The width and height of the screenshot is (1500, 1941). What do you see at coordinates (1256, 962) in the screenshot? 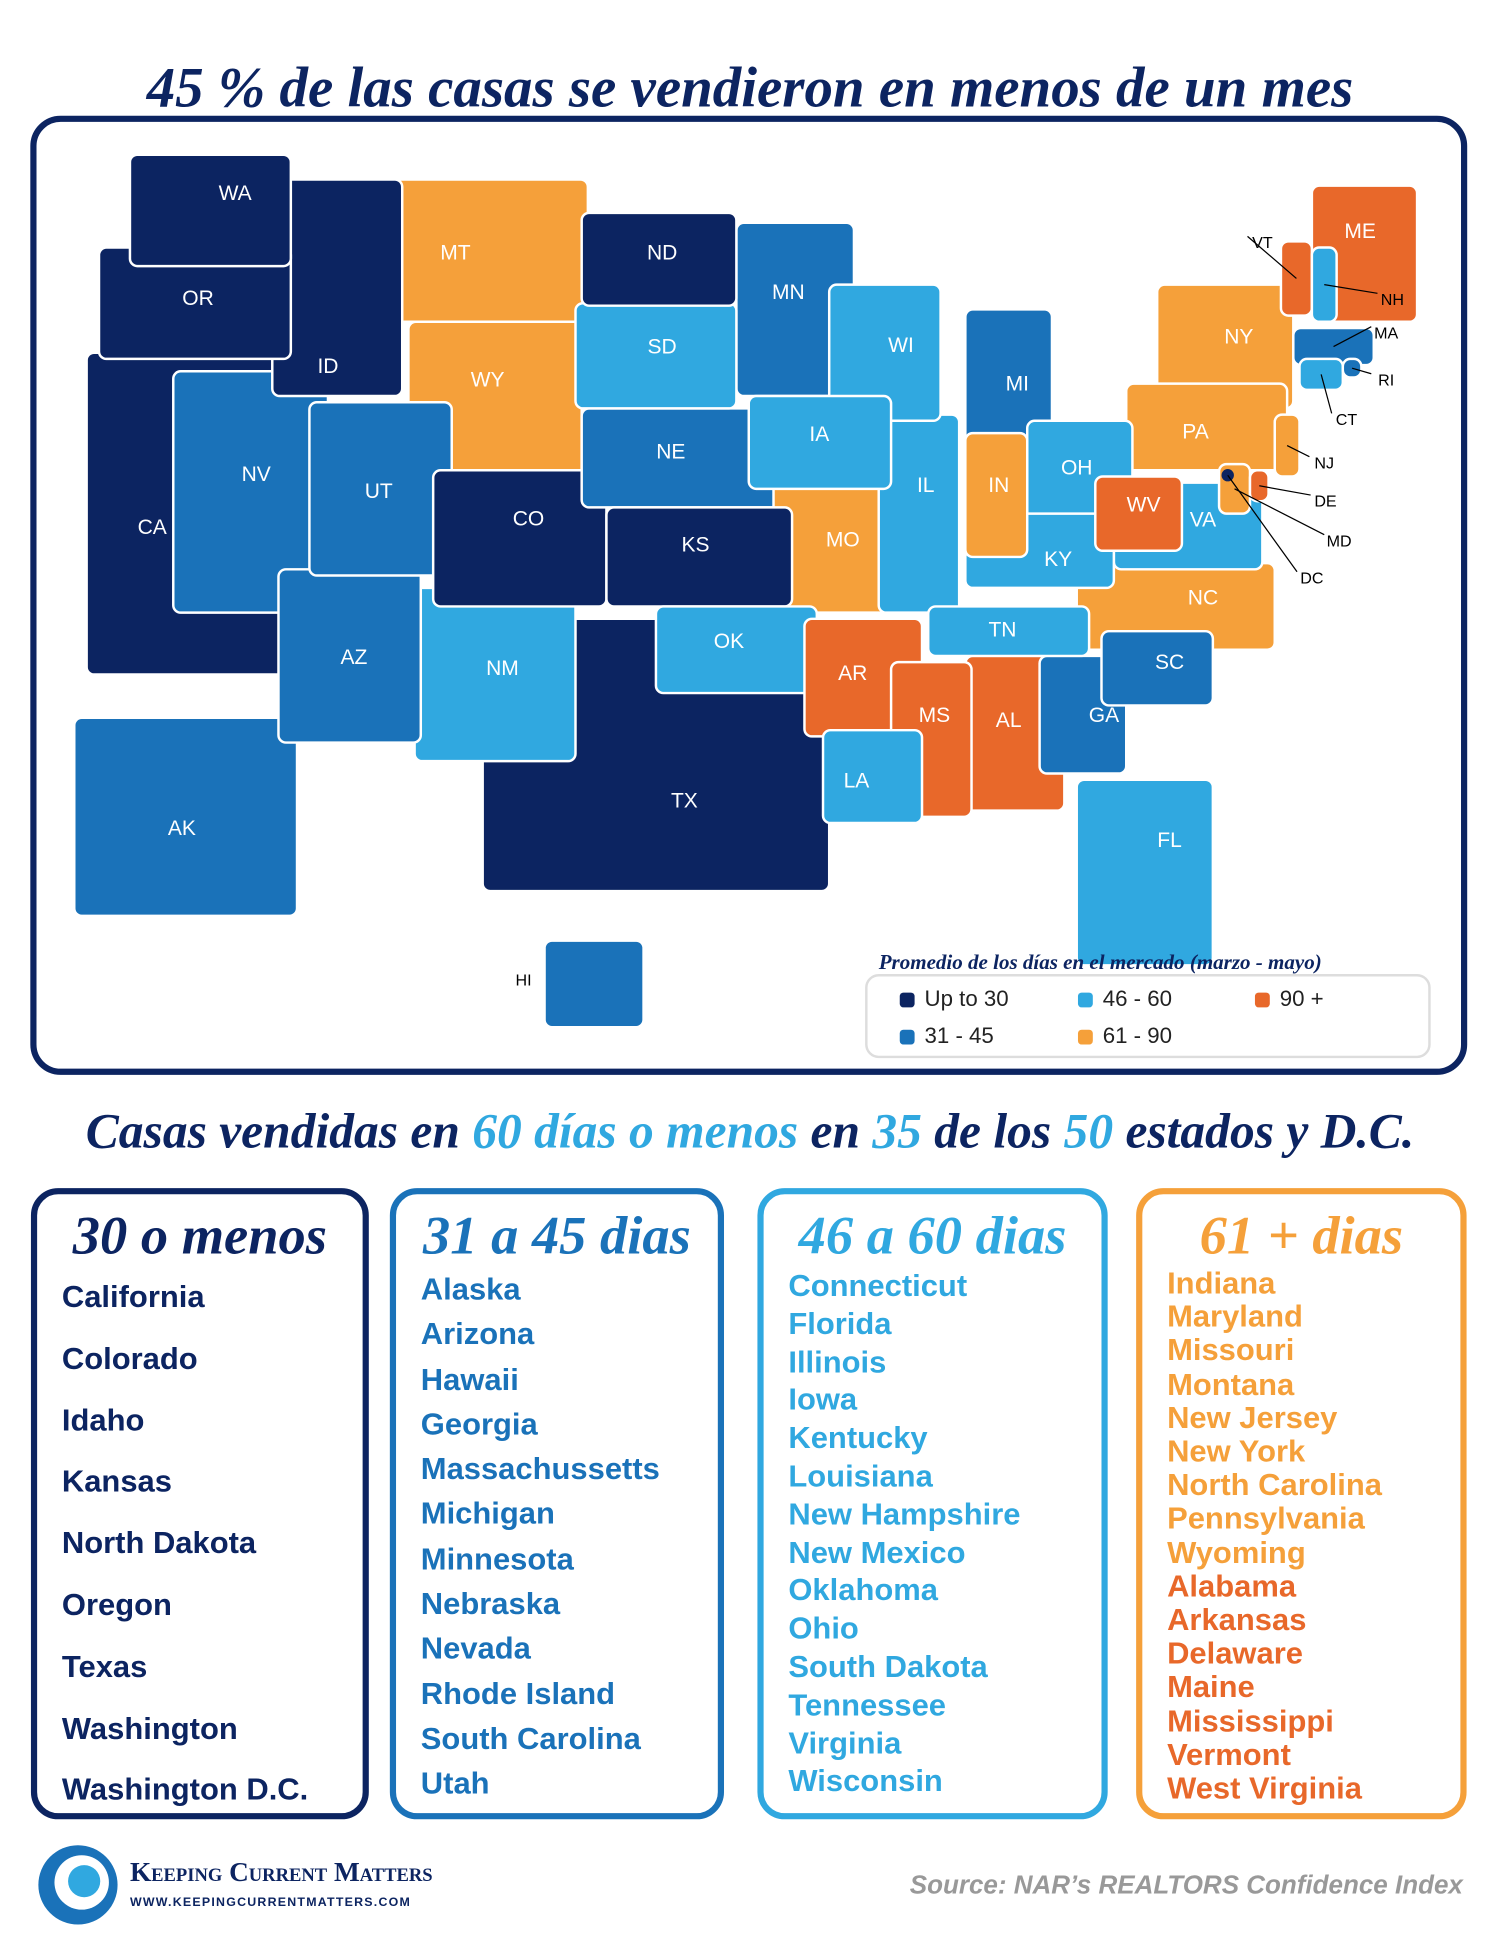
I see `legend-note: (marzo - mayo)` at bounding box center [1256, 962].